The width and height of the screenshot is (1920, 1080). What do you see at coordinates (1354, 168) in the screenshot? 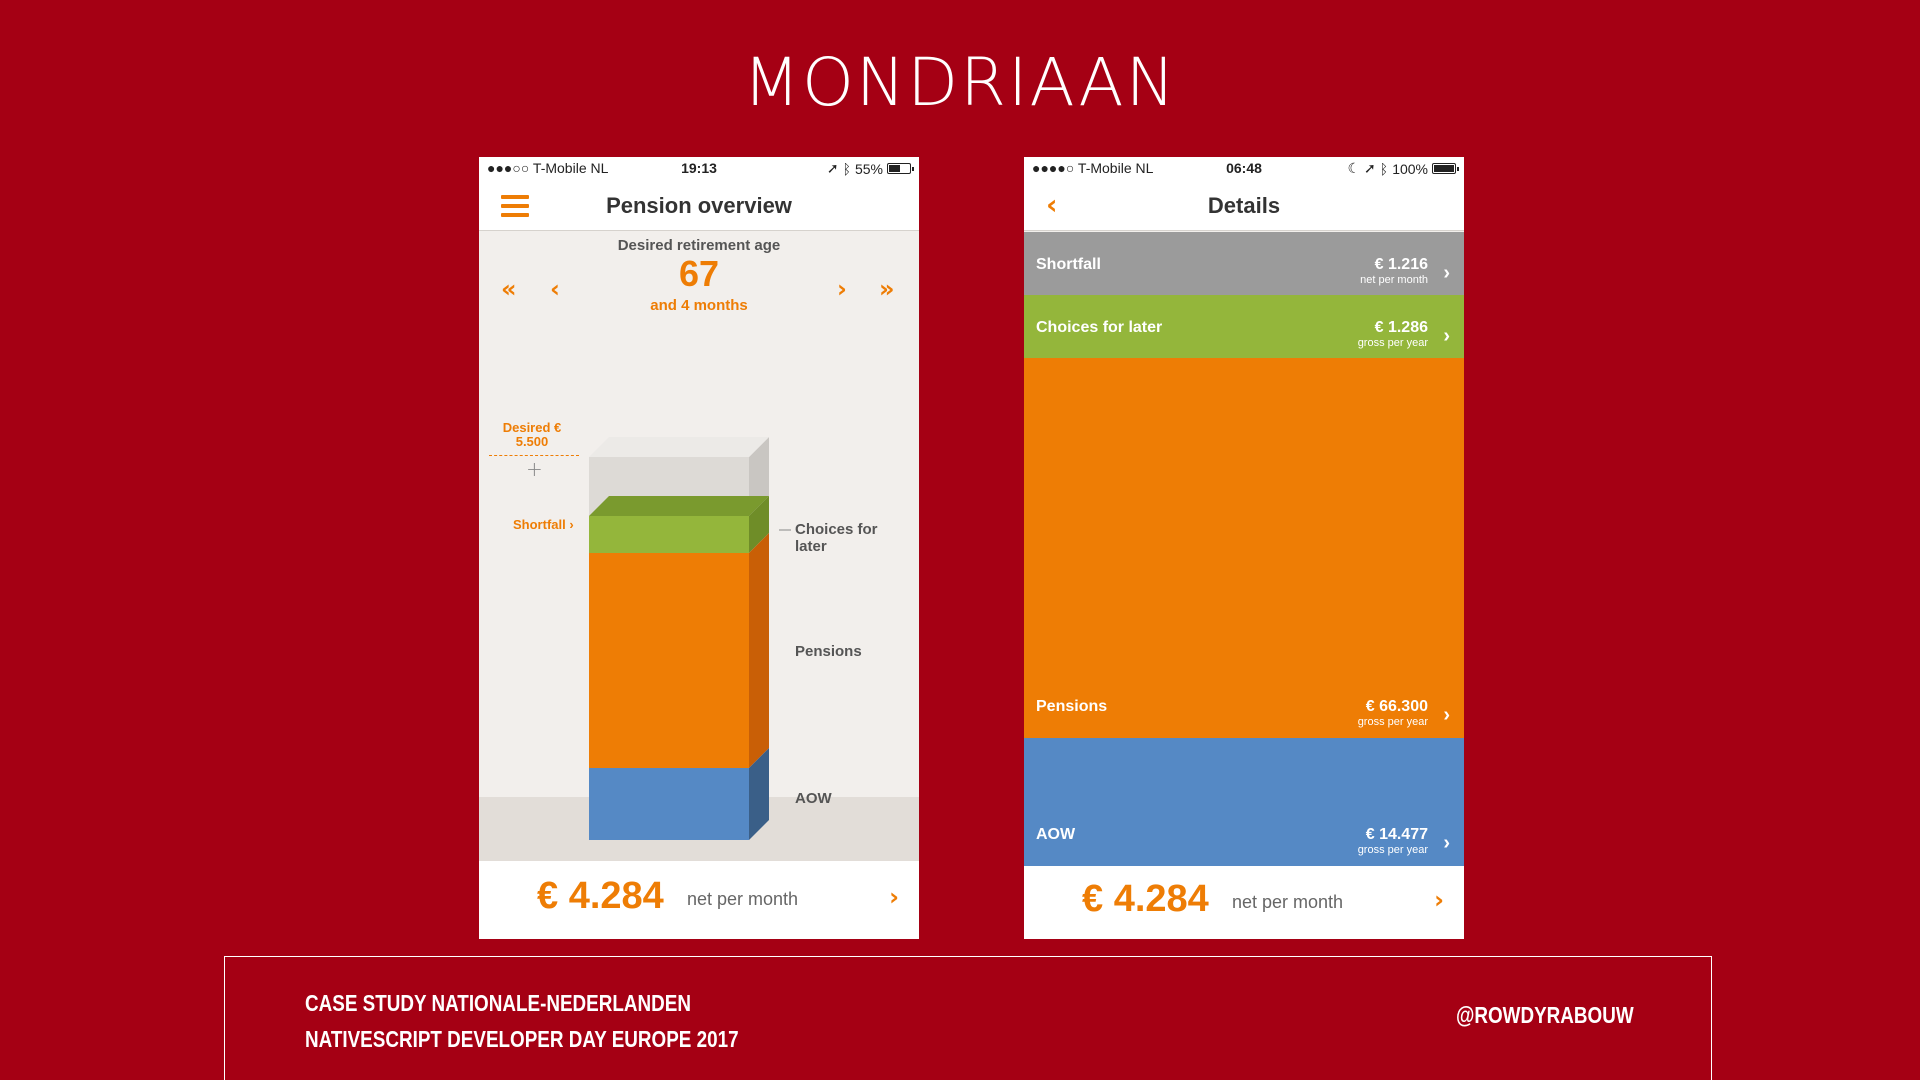
I see `moon-icon: ☾` at bounding box center [1354, 168].